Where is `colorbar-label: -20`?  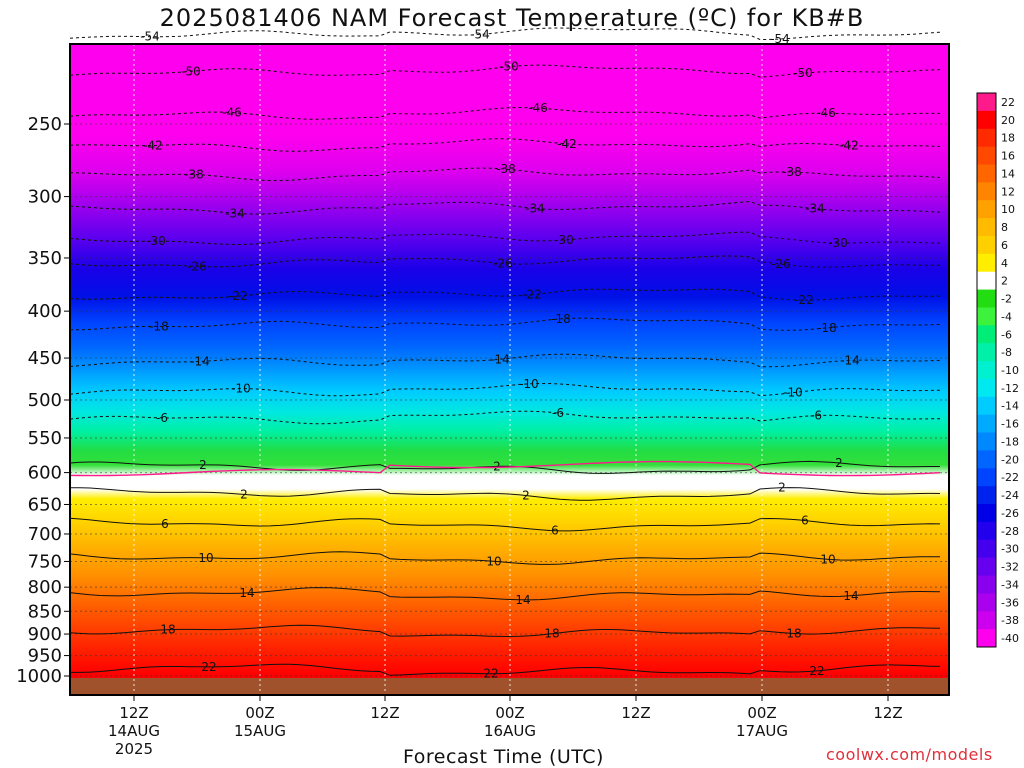
colorbar-label: -20 is located at coordinates (1010, 459).